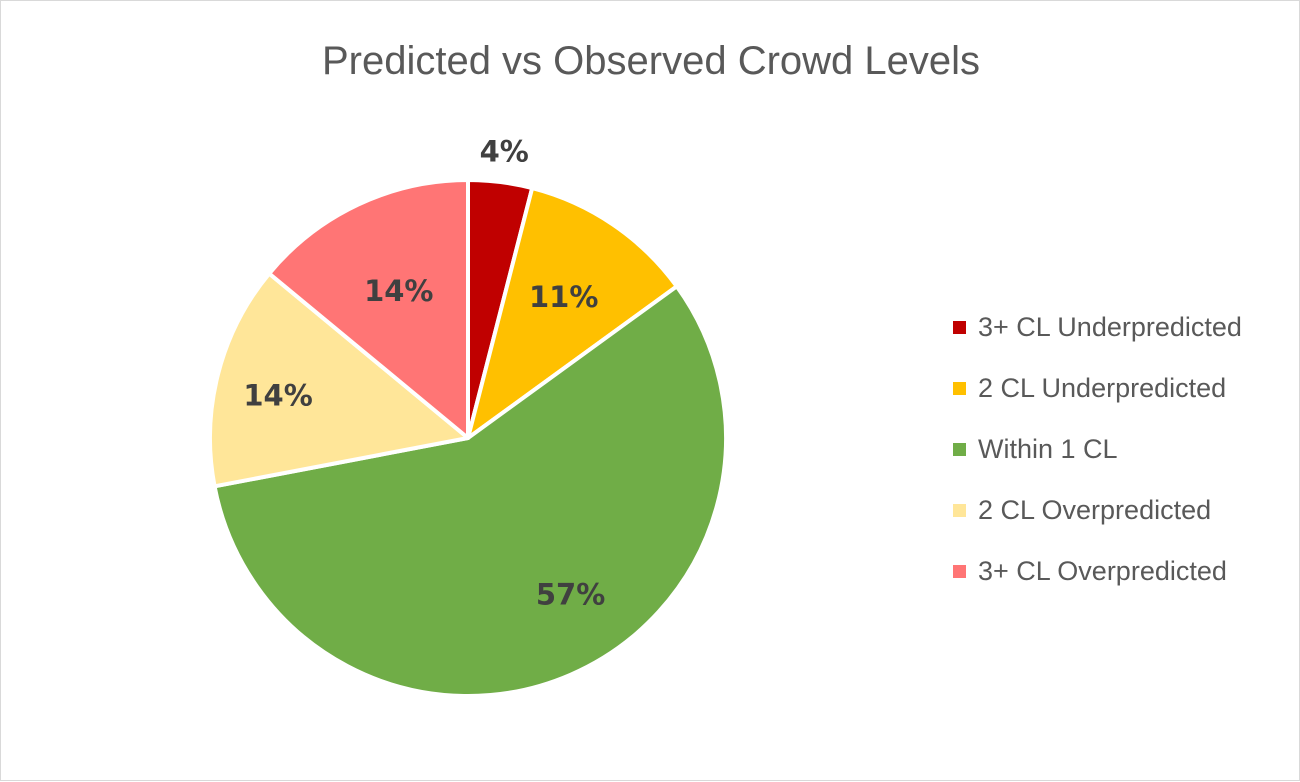 The height and width of the screenshot is (782, 1300). What do you see at coordinates (1102, 571) in the screenshot?
I see `legend-label: 3+ CL Overpredicted` at bounding box center [1102, 571].